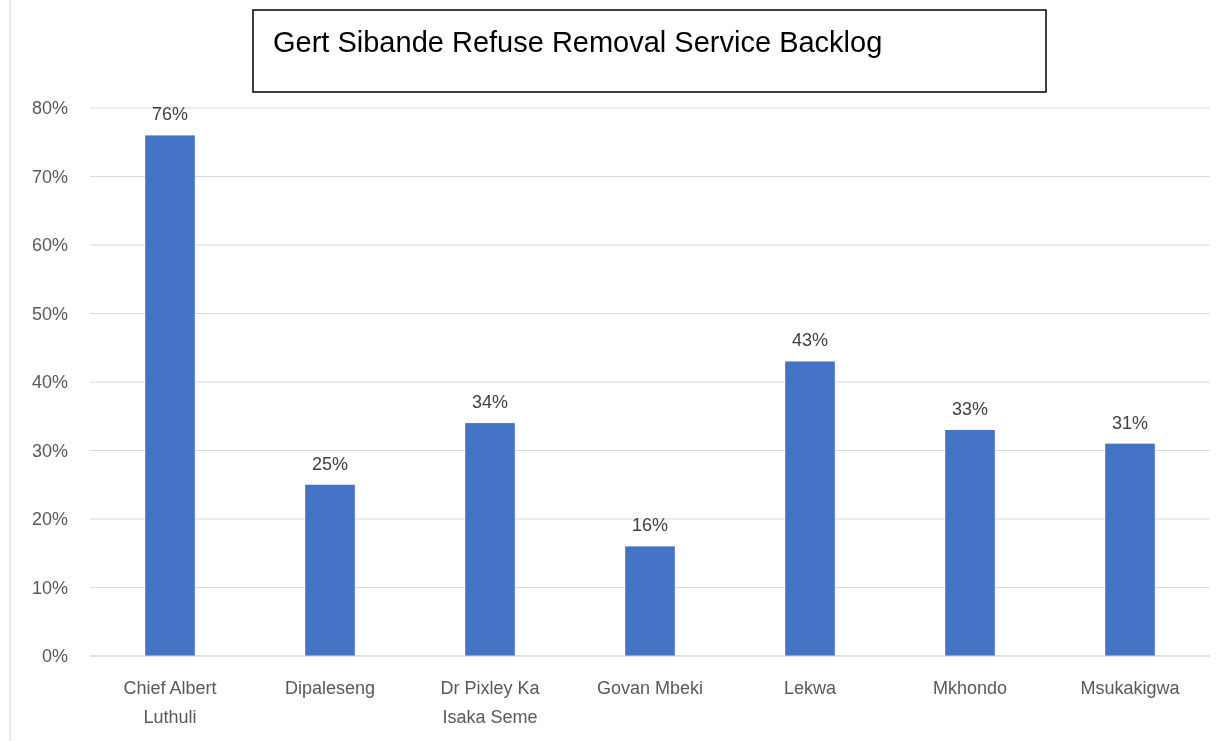 This screenshot has width=1227, height=741. What do you see at coordinates (970, 408) in the screenshot?
I see `data-label: 33%` at bounding box center [970, 408].